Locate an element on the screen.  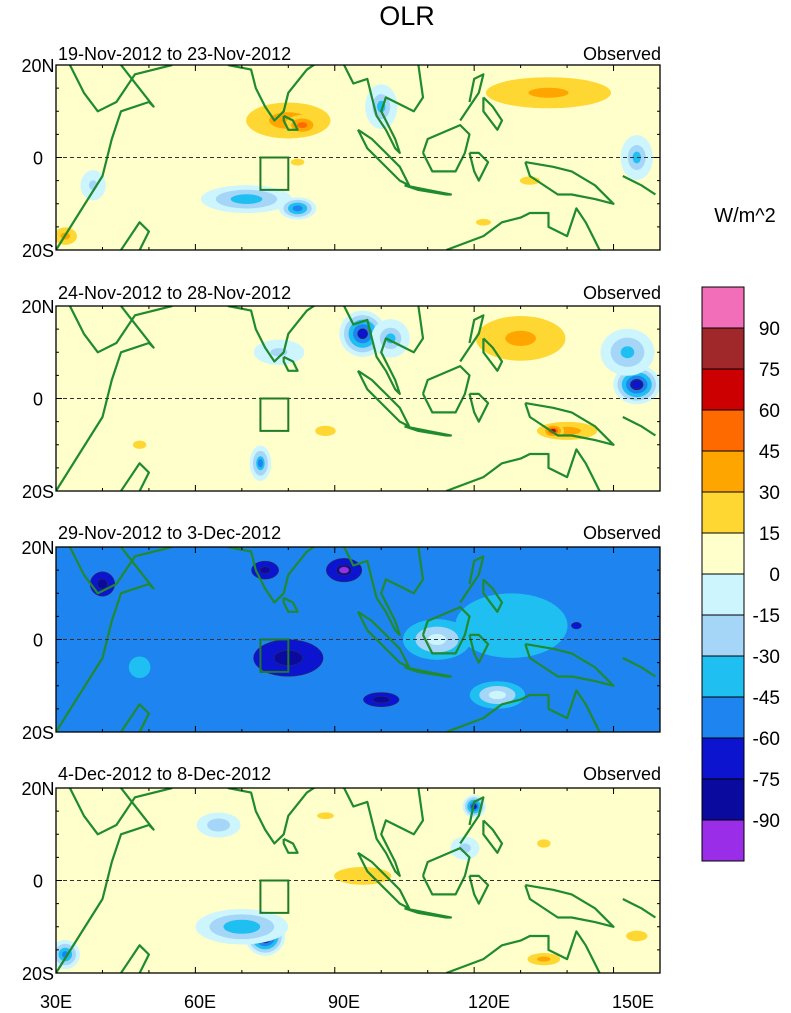
colorbar: W/m^2 90 75 60 45 30 15 0 -15 -30 -45 -60 -75 -90 is located at coordinates (740, 533).